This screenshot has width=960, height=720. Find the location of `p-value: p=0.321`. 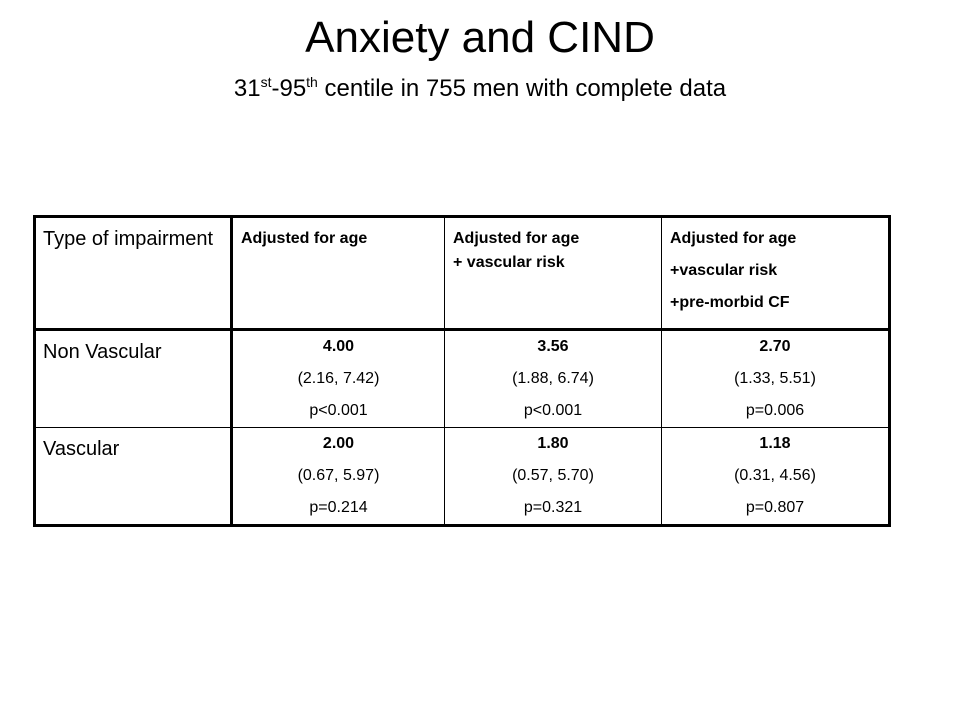

p-value: p=0.321 is located at coordinates (553, 507).